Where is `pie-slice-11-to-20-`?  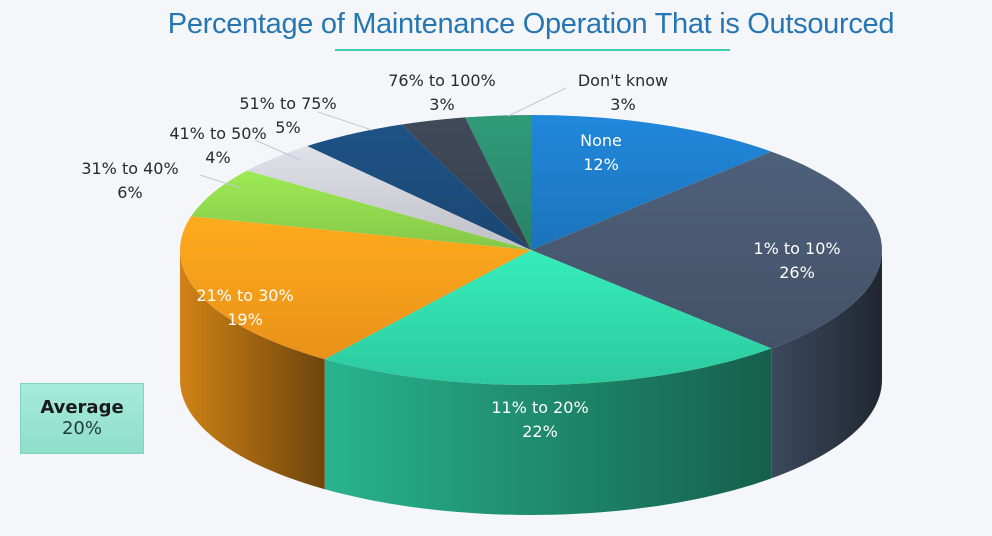
pie-slice-11-to-20- is located at coordinates (548, 317).